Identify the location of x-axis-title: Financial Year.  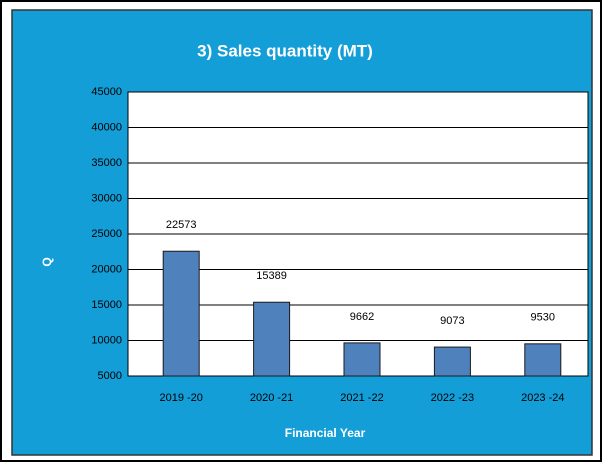
(325, 433).